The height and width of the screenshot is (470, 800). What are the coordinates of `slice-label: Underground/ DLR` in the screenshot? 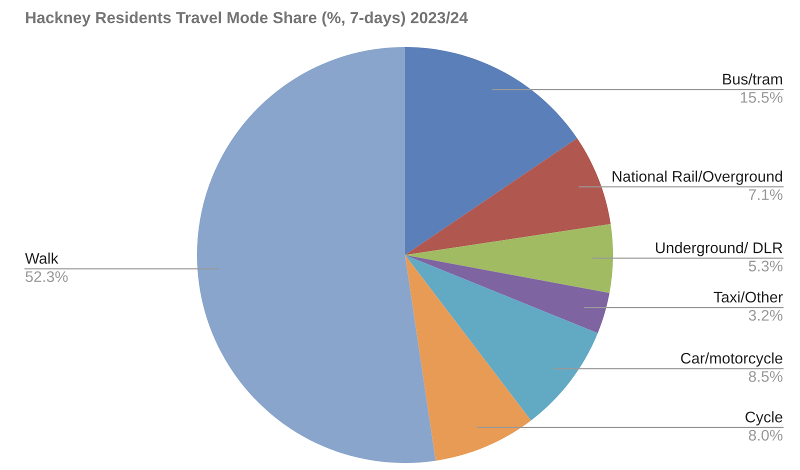 It's located at (719, 249).